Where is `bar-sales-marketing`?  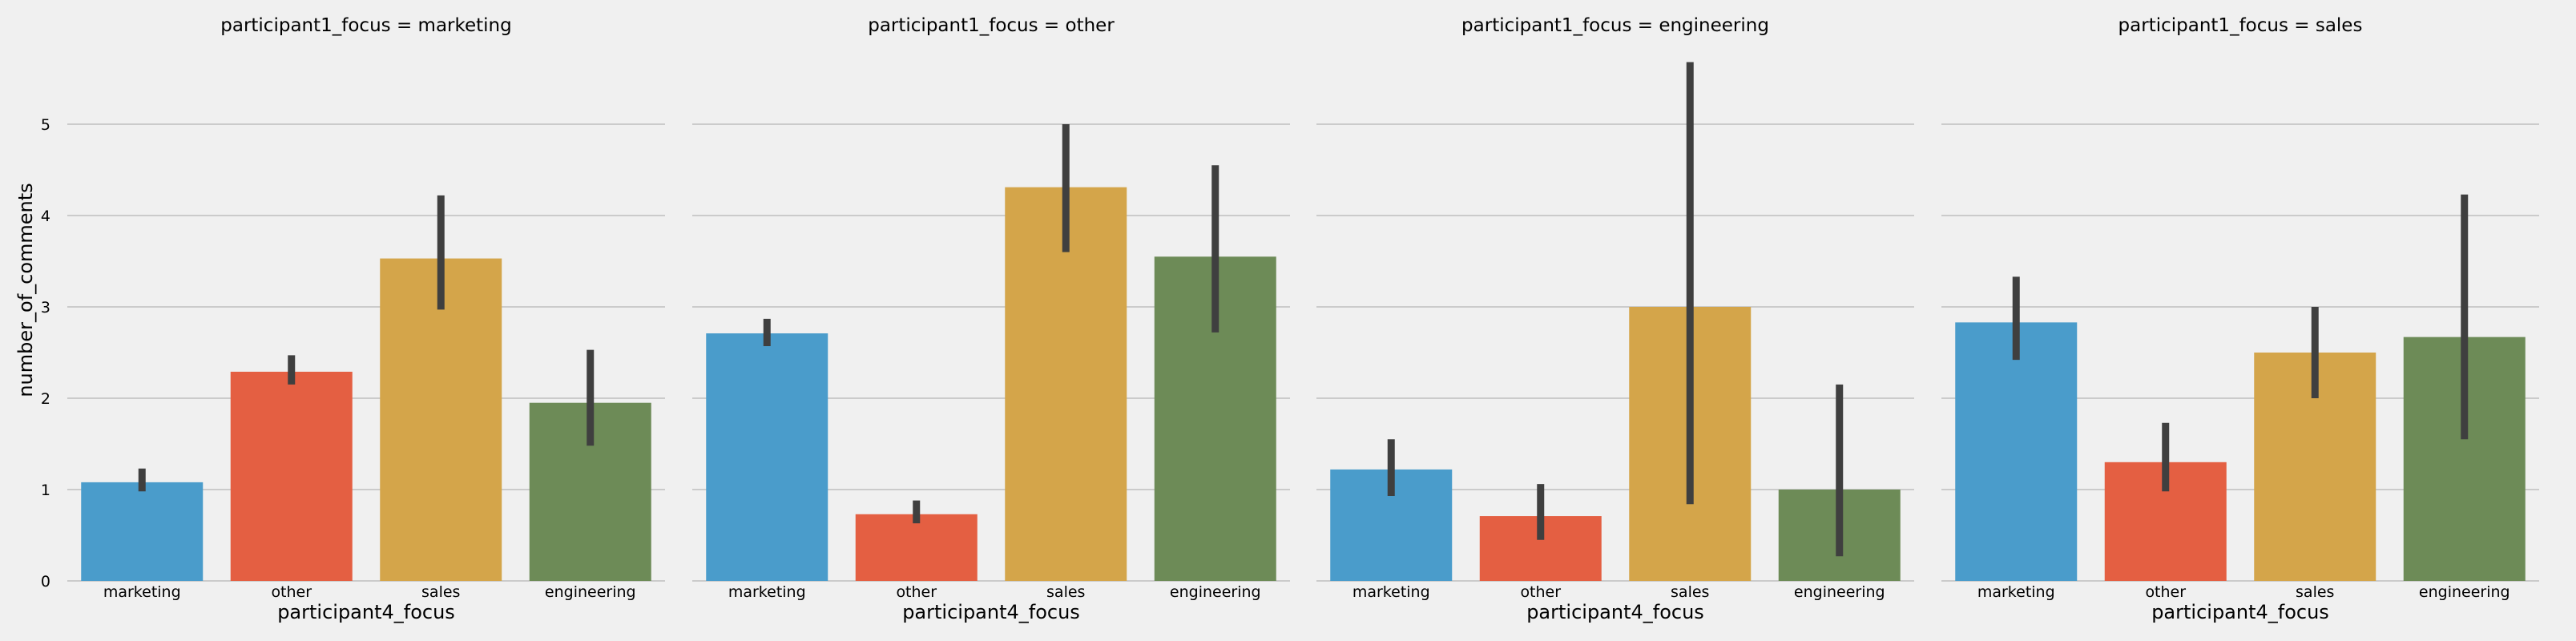 bar-sales-marketing is located at coordinates (2016, 451).